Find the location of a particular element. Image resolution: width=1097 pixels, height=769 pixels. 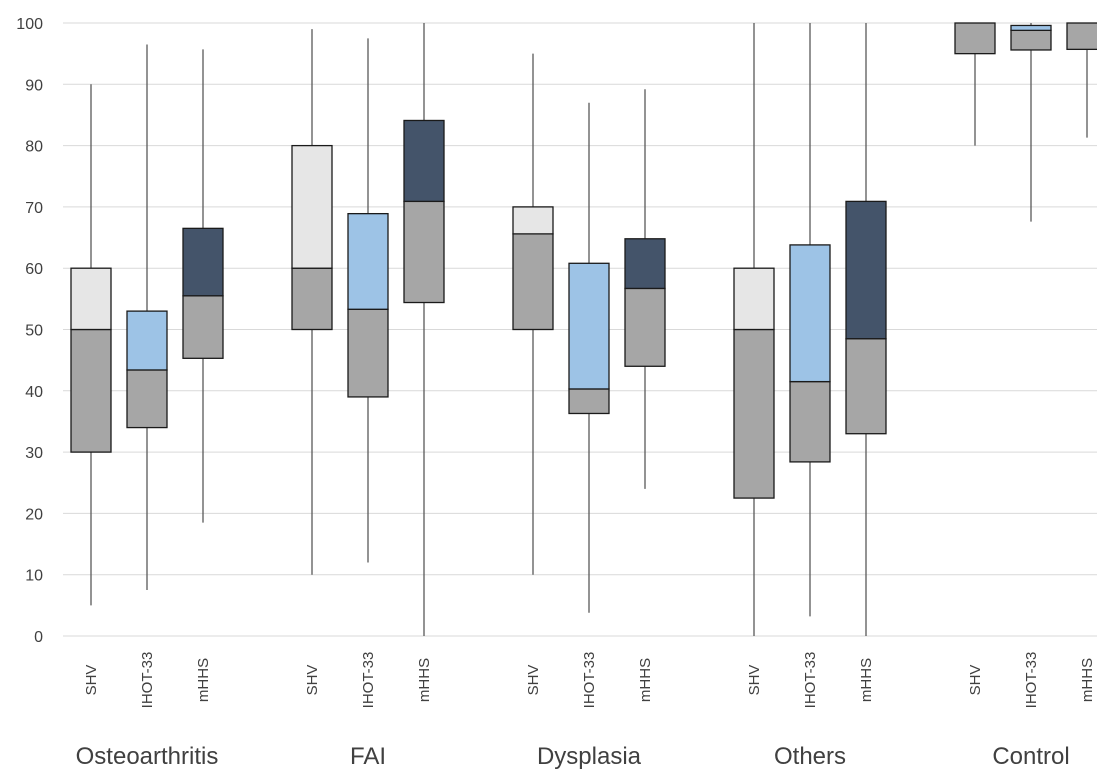

box-lower-control-shv is located at coordinates (975, 38).